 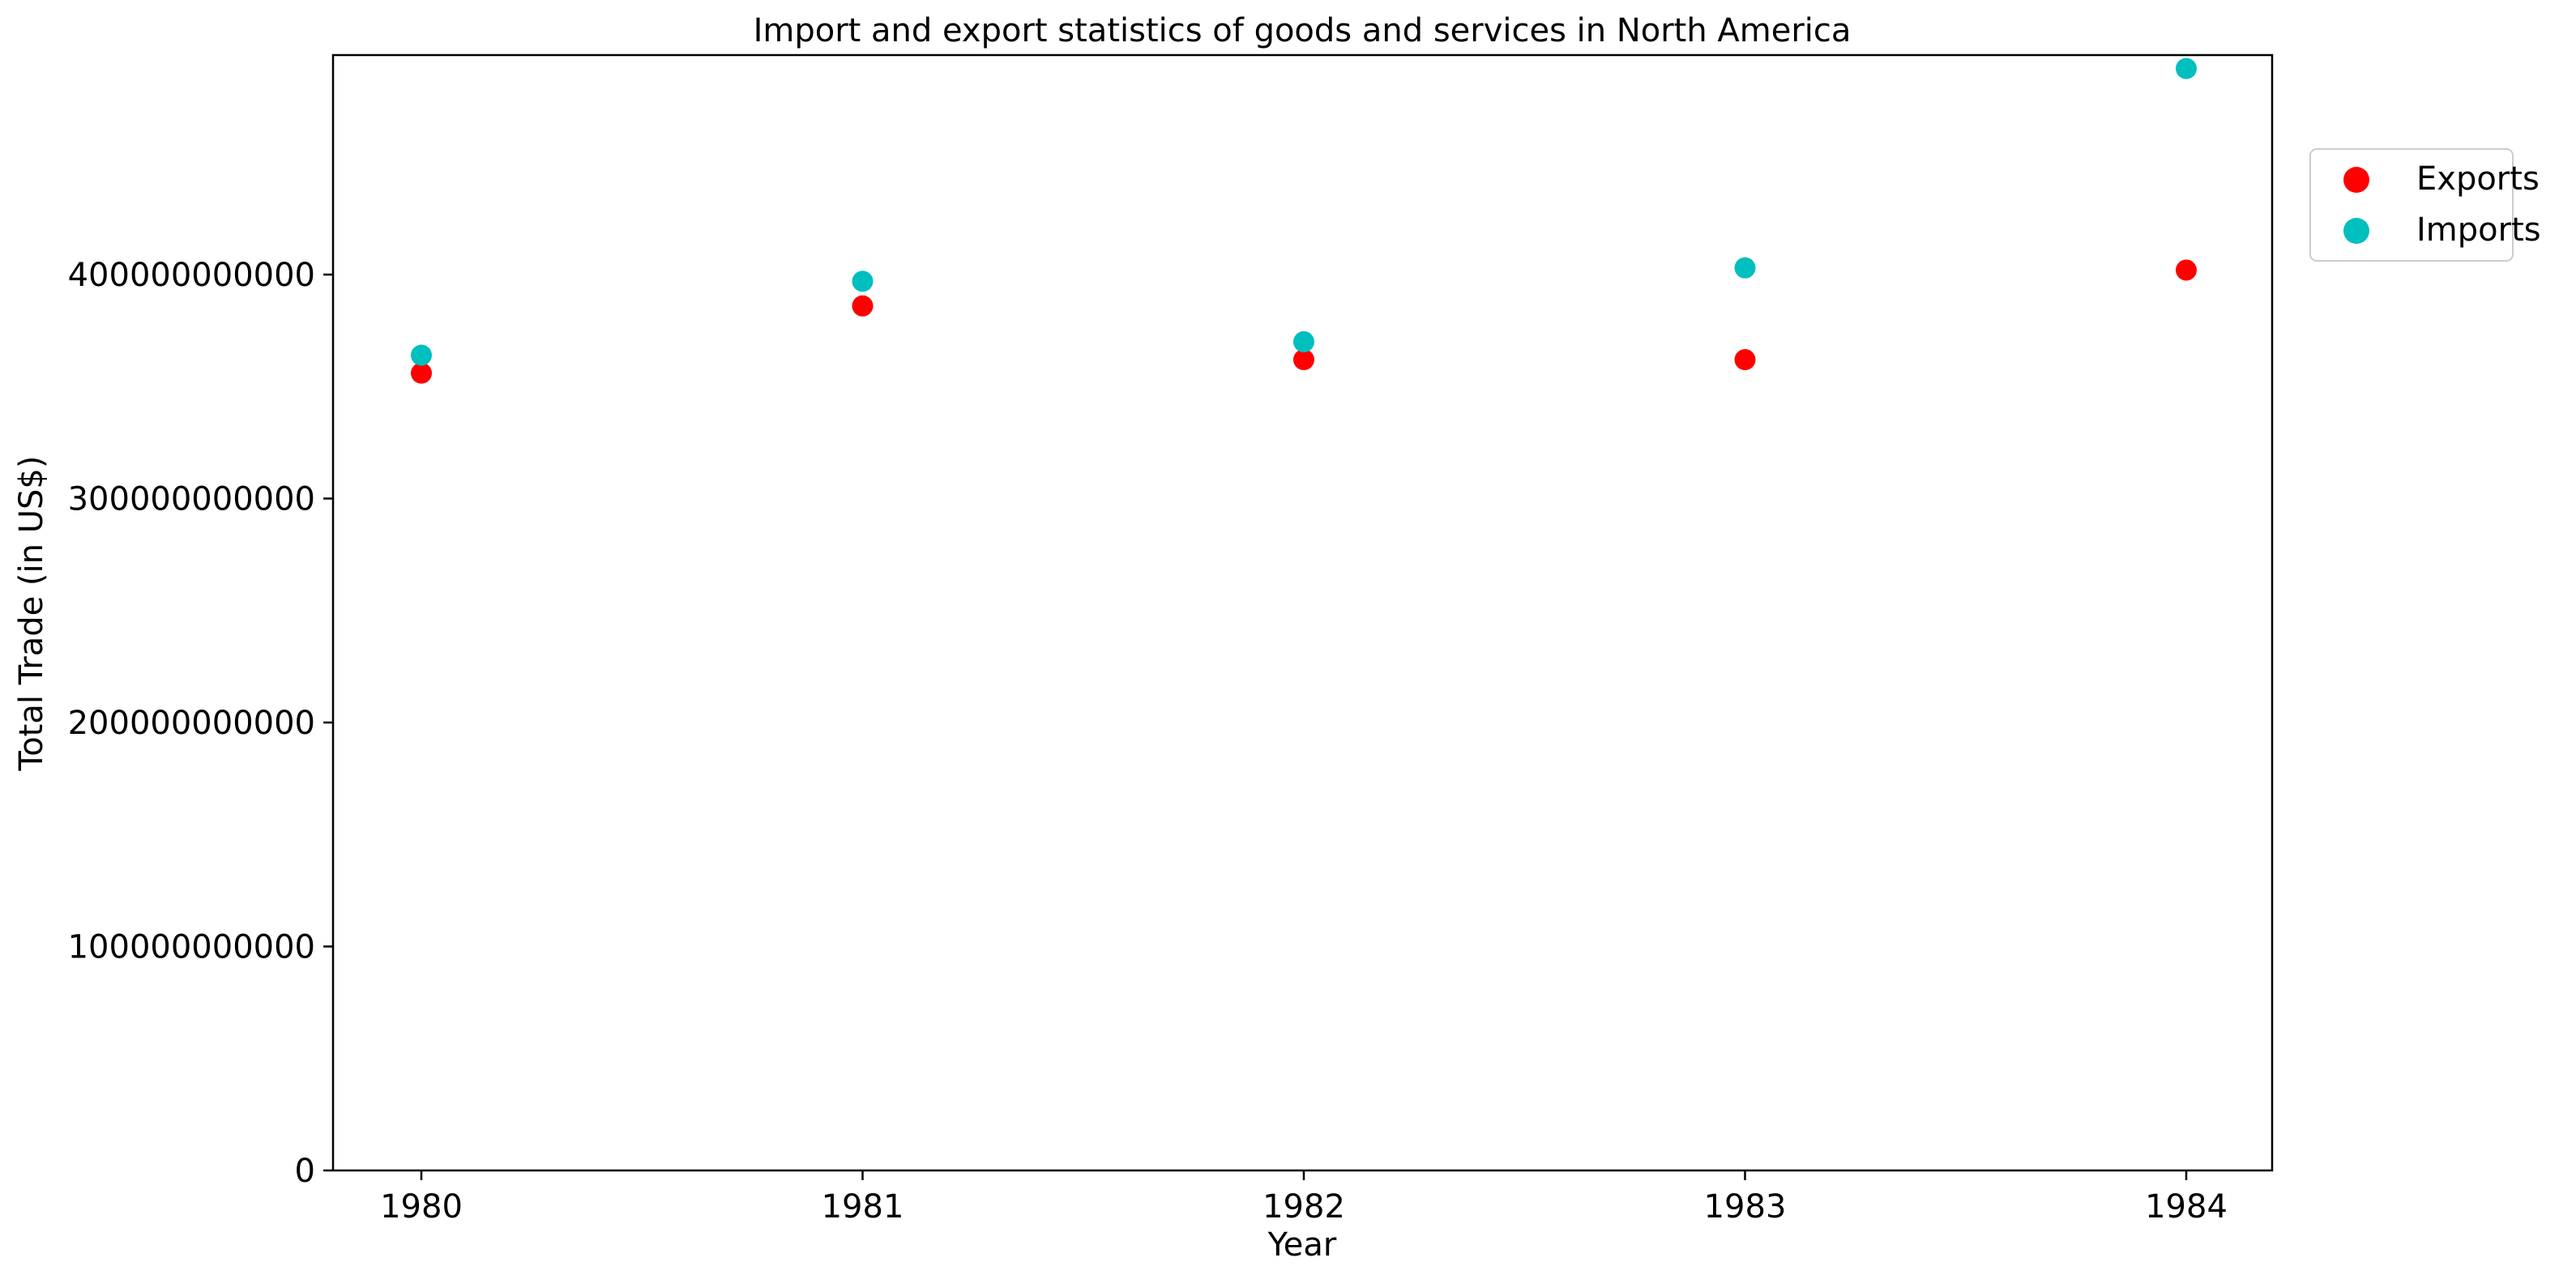 What do you see at coordinates (1303, 1207) in the screenshot?
I see `x-tick-label: 1982` at bounding box center [1303, 1207].